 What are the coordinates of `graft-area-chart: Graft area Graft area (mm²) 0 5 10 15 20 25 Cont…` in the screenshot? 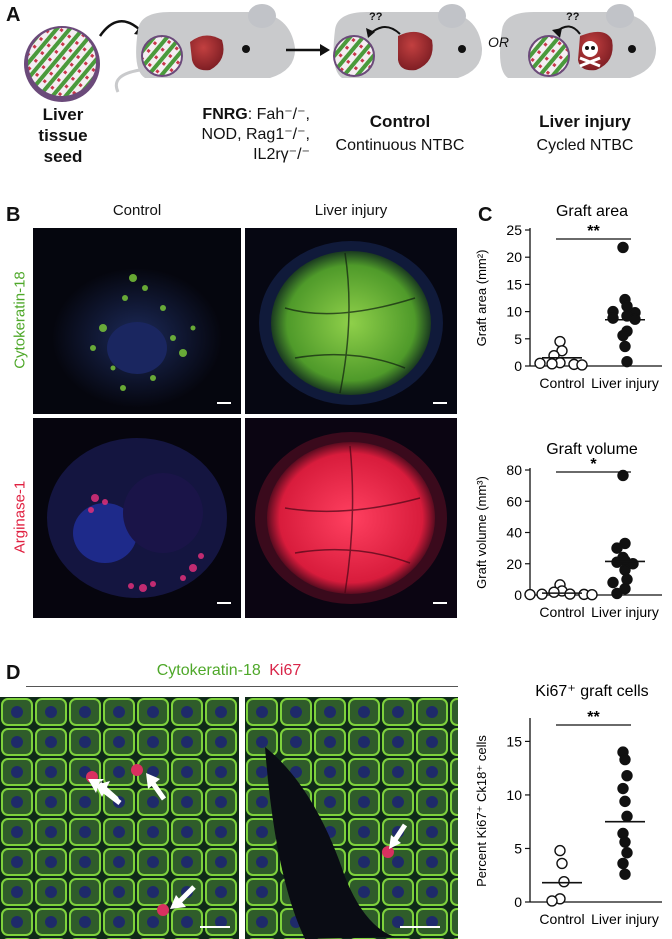 It's located at (568, 297).